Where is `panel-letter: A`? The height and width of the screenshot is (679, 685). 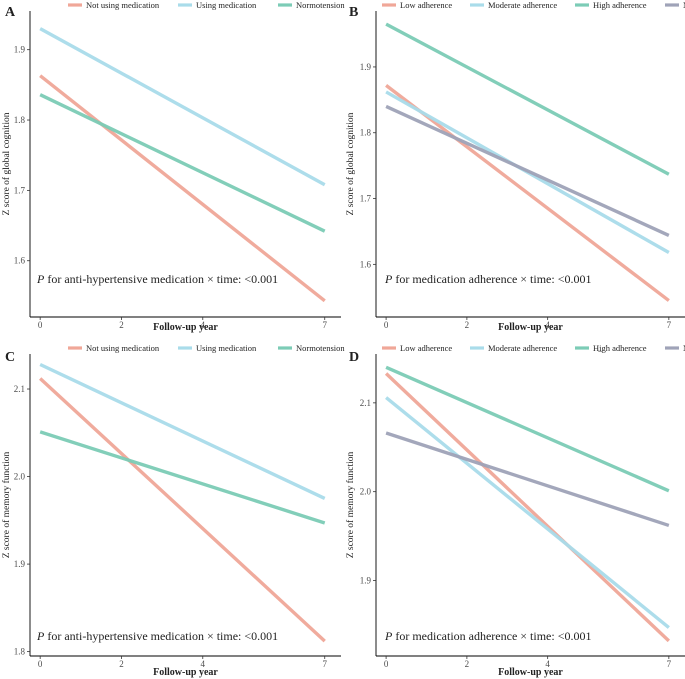 panel-letter: A is located at coordinates (10, 12).